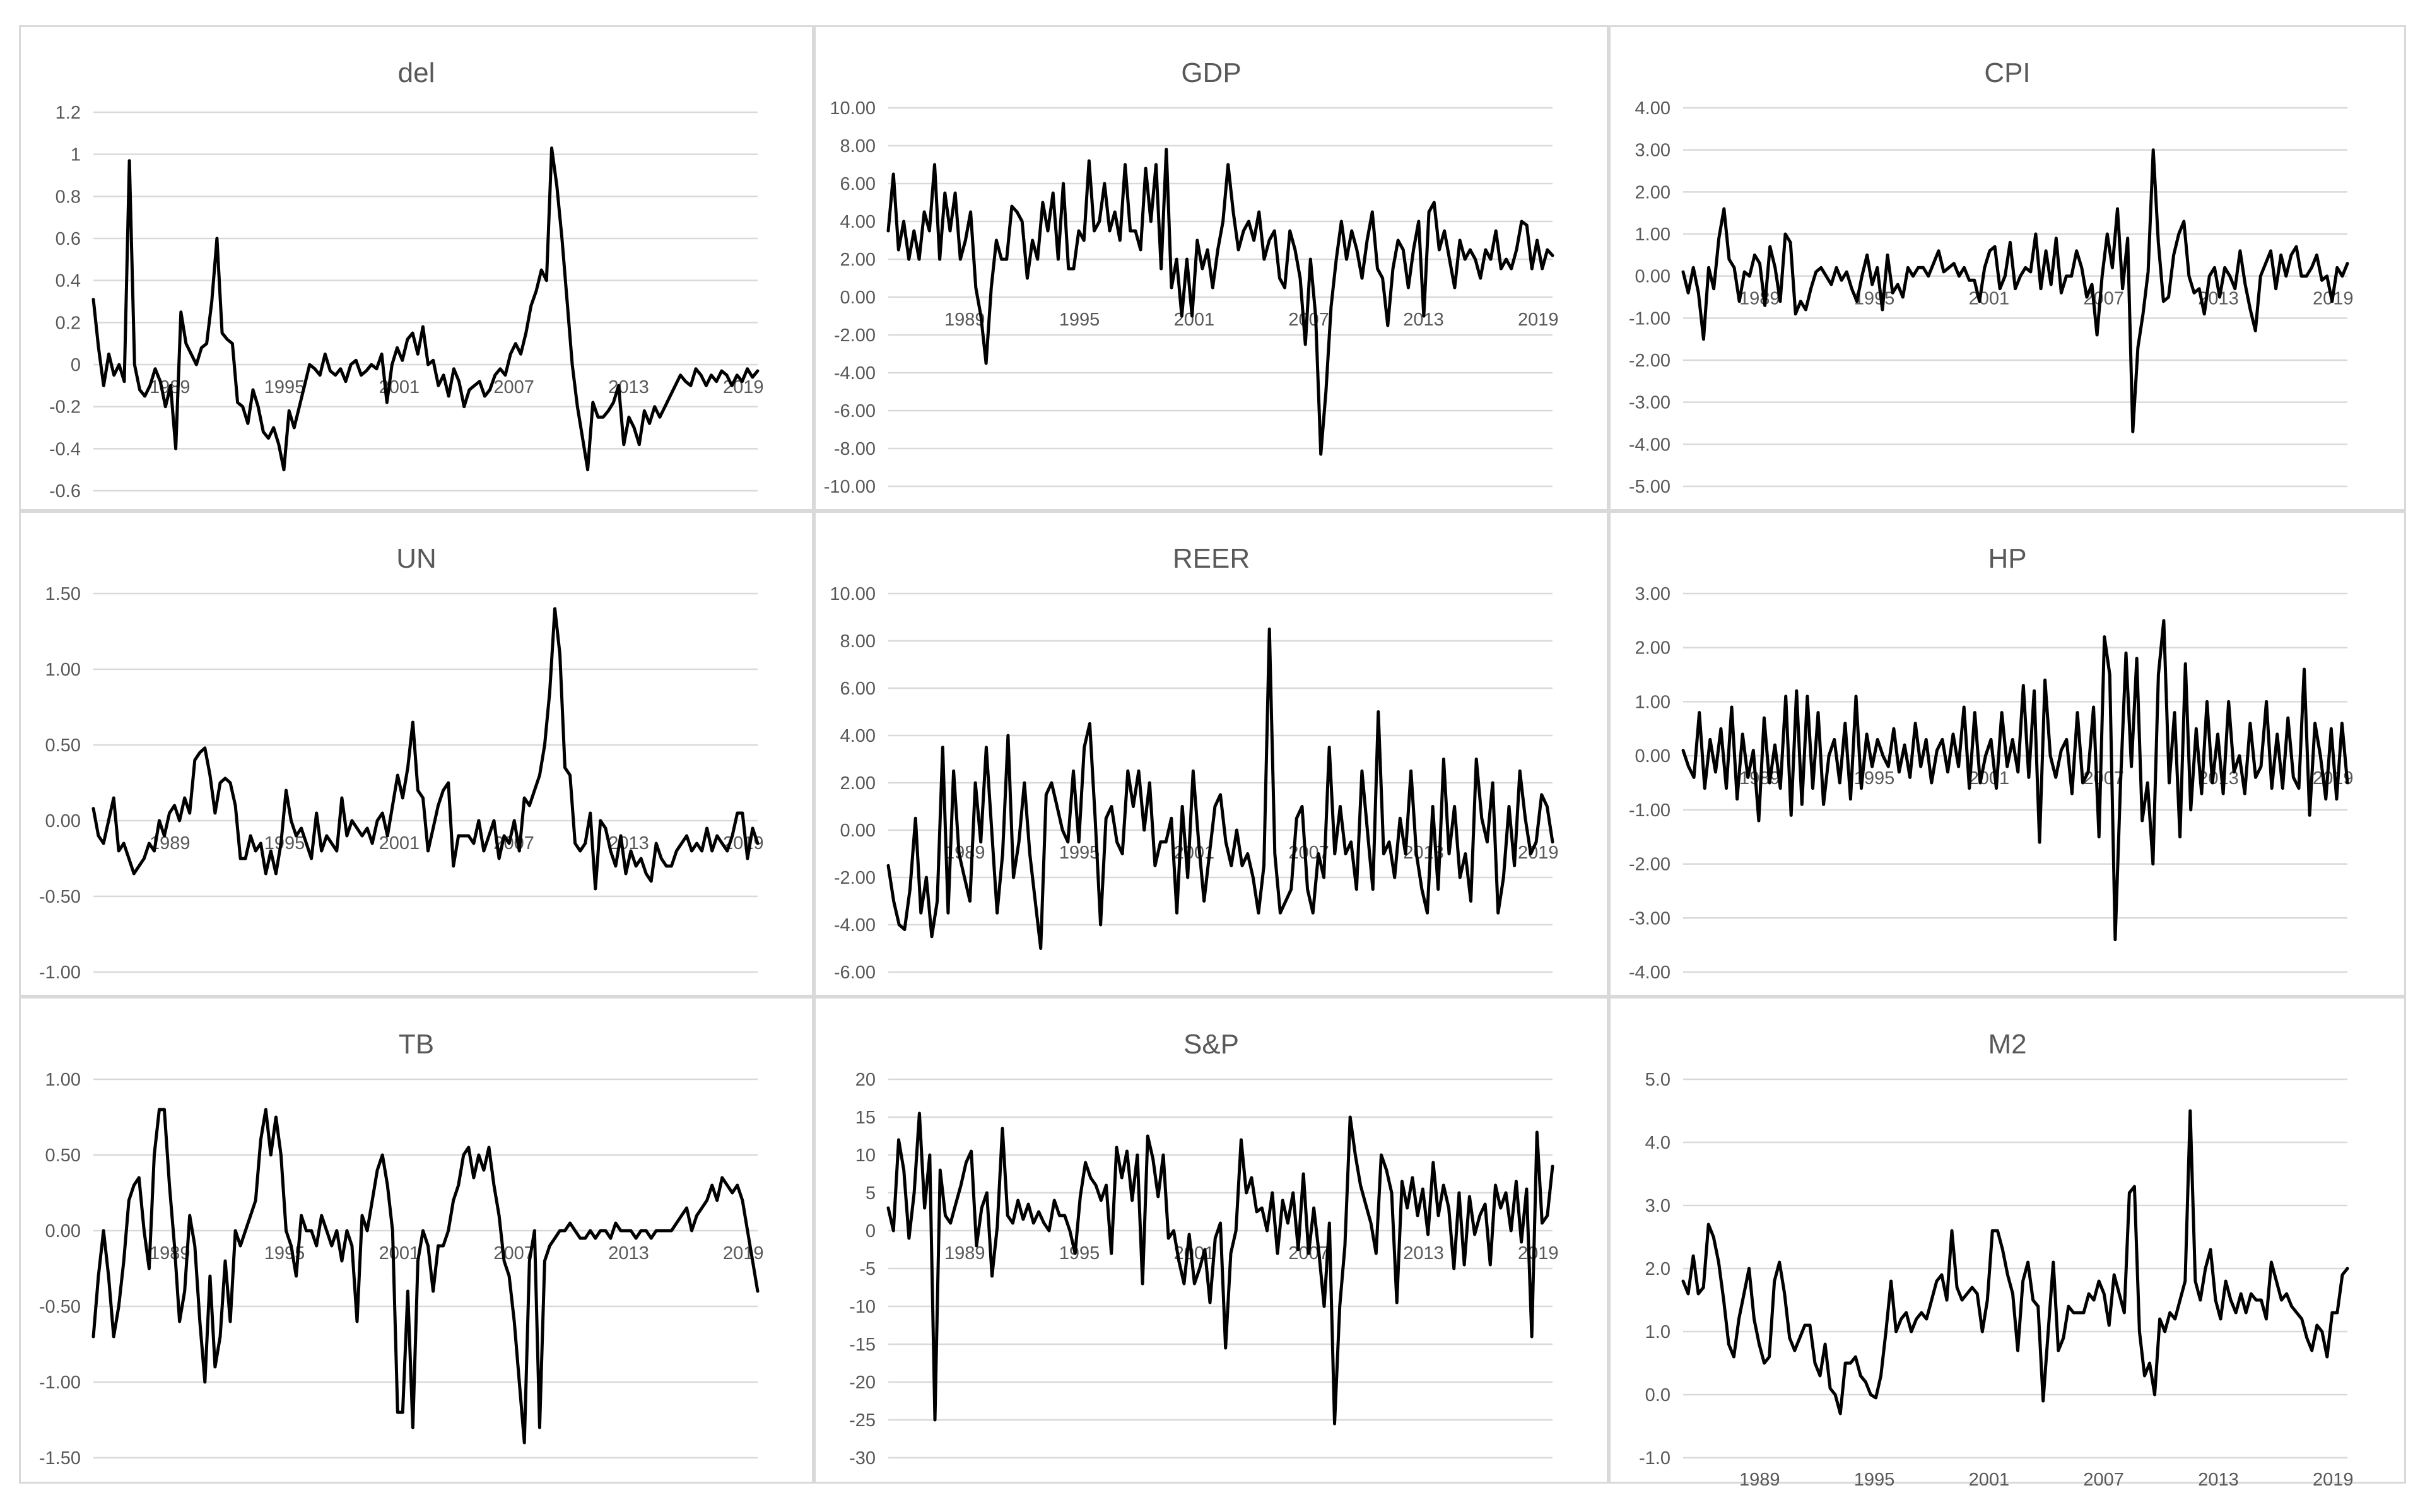 The width and height of the screenshot is (2425, 1512). What do you see at coordinates (426, 1276) in the screenshot?
I see `series-line` at bounding box center [426, 1276].